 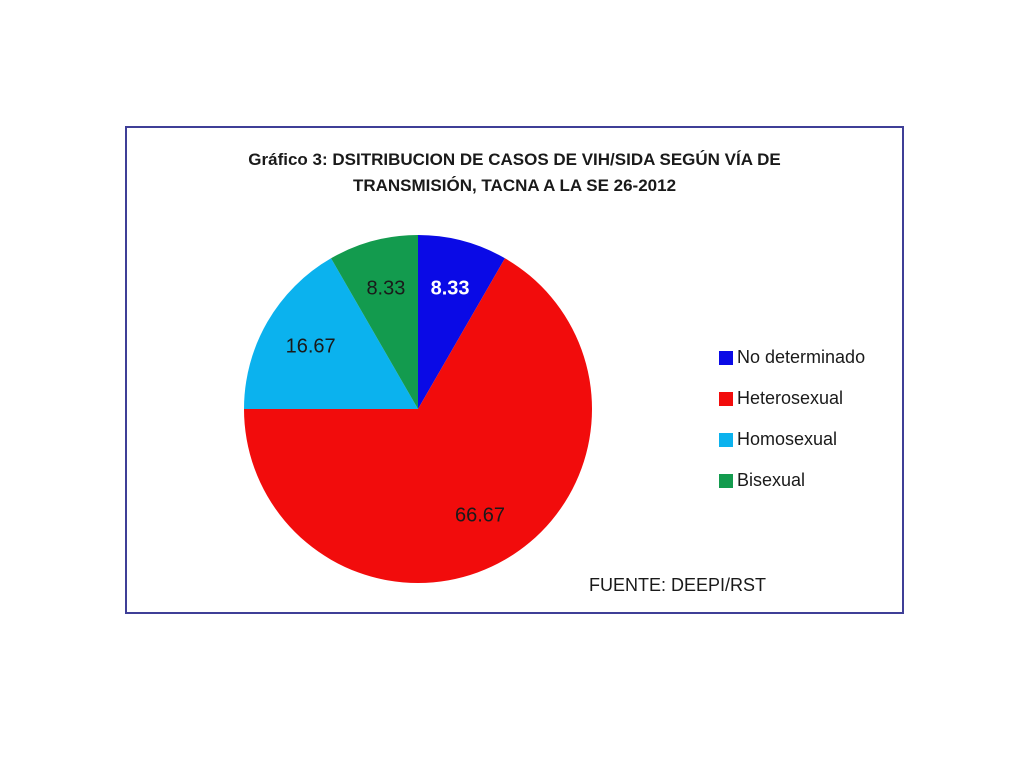 What do you see at coordinates (374, 322) in the screenshot?
I see `pie-slice-bisexual` at bounding box center [374, 322].